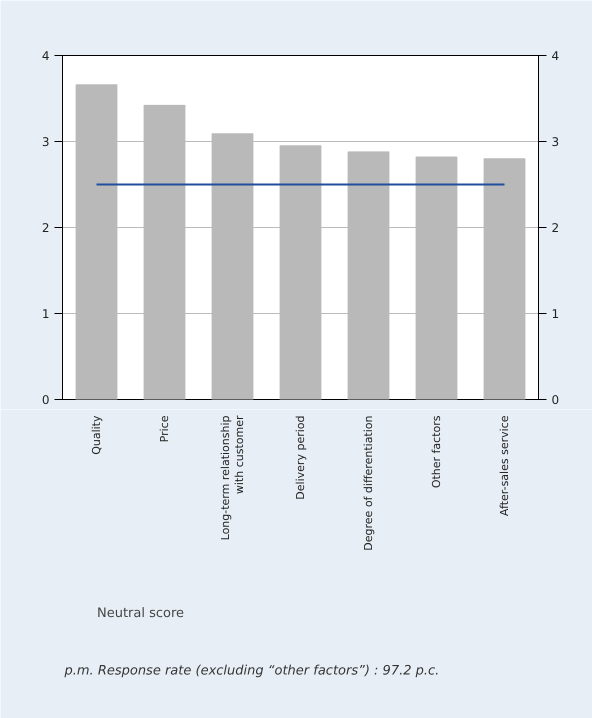  I want to click on y-tick-label: 0, so click(46, 400).